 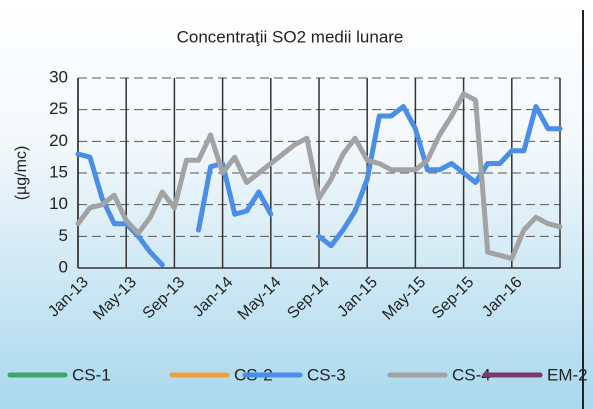 What do you see at coordinates (63, 266) in the screenshot?
I see `y-tick-label: 0` at bounding box center [63, 266].